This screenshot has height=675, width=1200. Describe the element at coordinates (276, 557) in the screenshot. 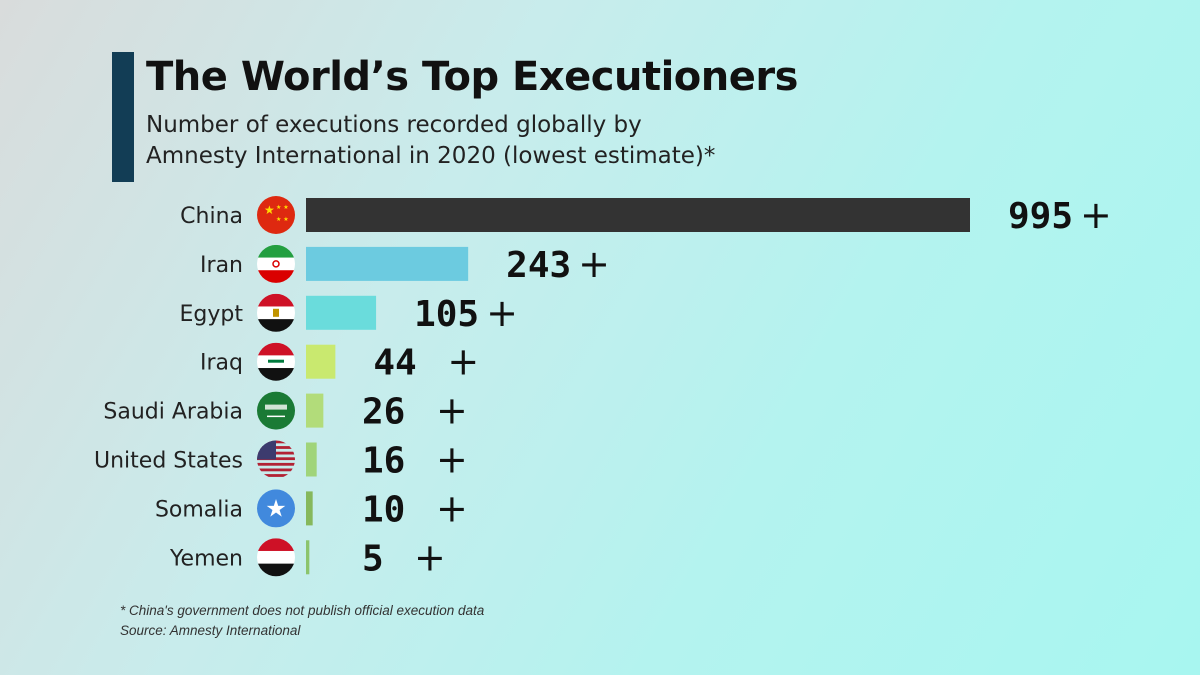

I see `yemen-flag-icon` at that location.